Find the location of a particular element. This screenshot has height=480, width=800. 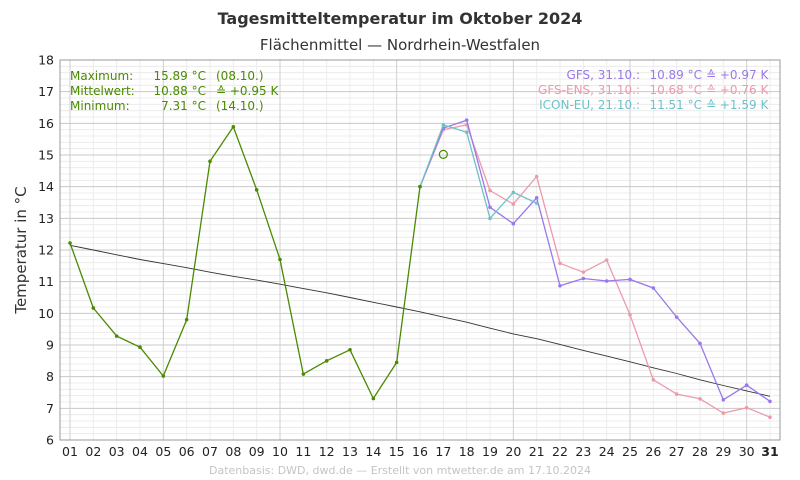

y-tick-label: 8 is located at coordinates (50, 376).